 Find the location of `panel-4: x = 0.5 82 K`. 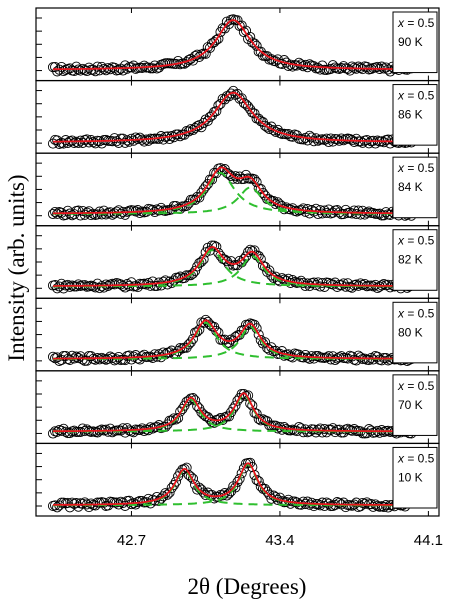

panel-4: x = 0.5 82 K is located at coordinates (237, 262).